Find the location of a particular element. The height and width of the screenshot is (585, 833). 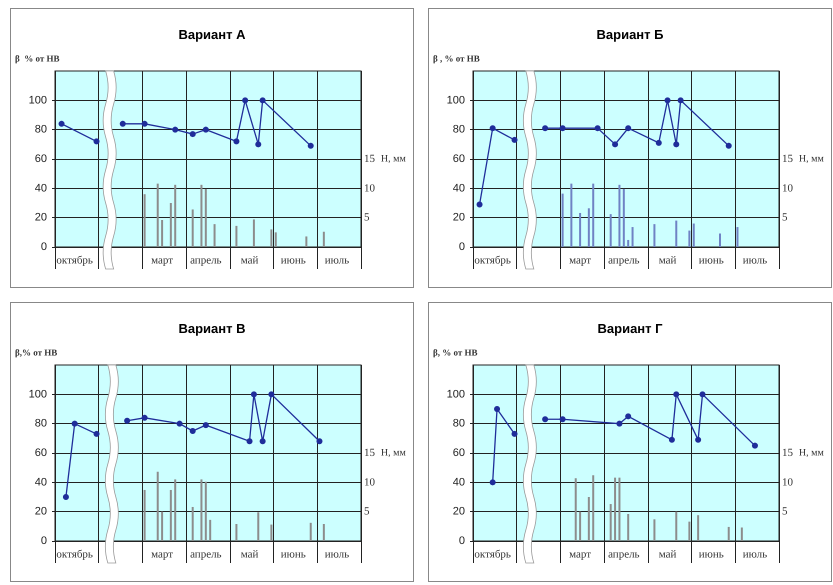

chart-title: Вариант Г is located at coordinates (631, 328).